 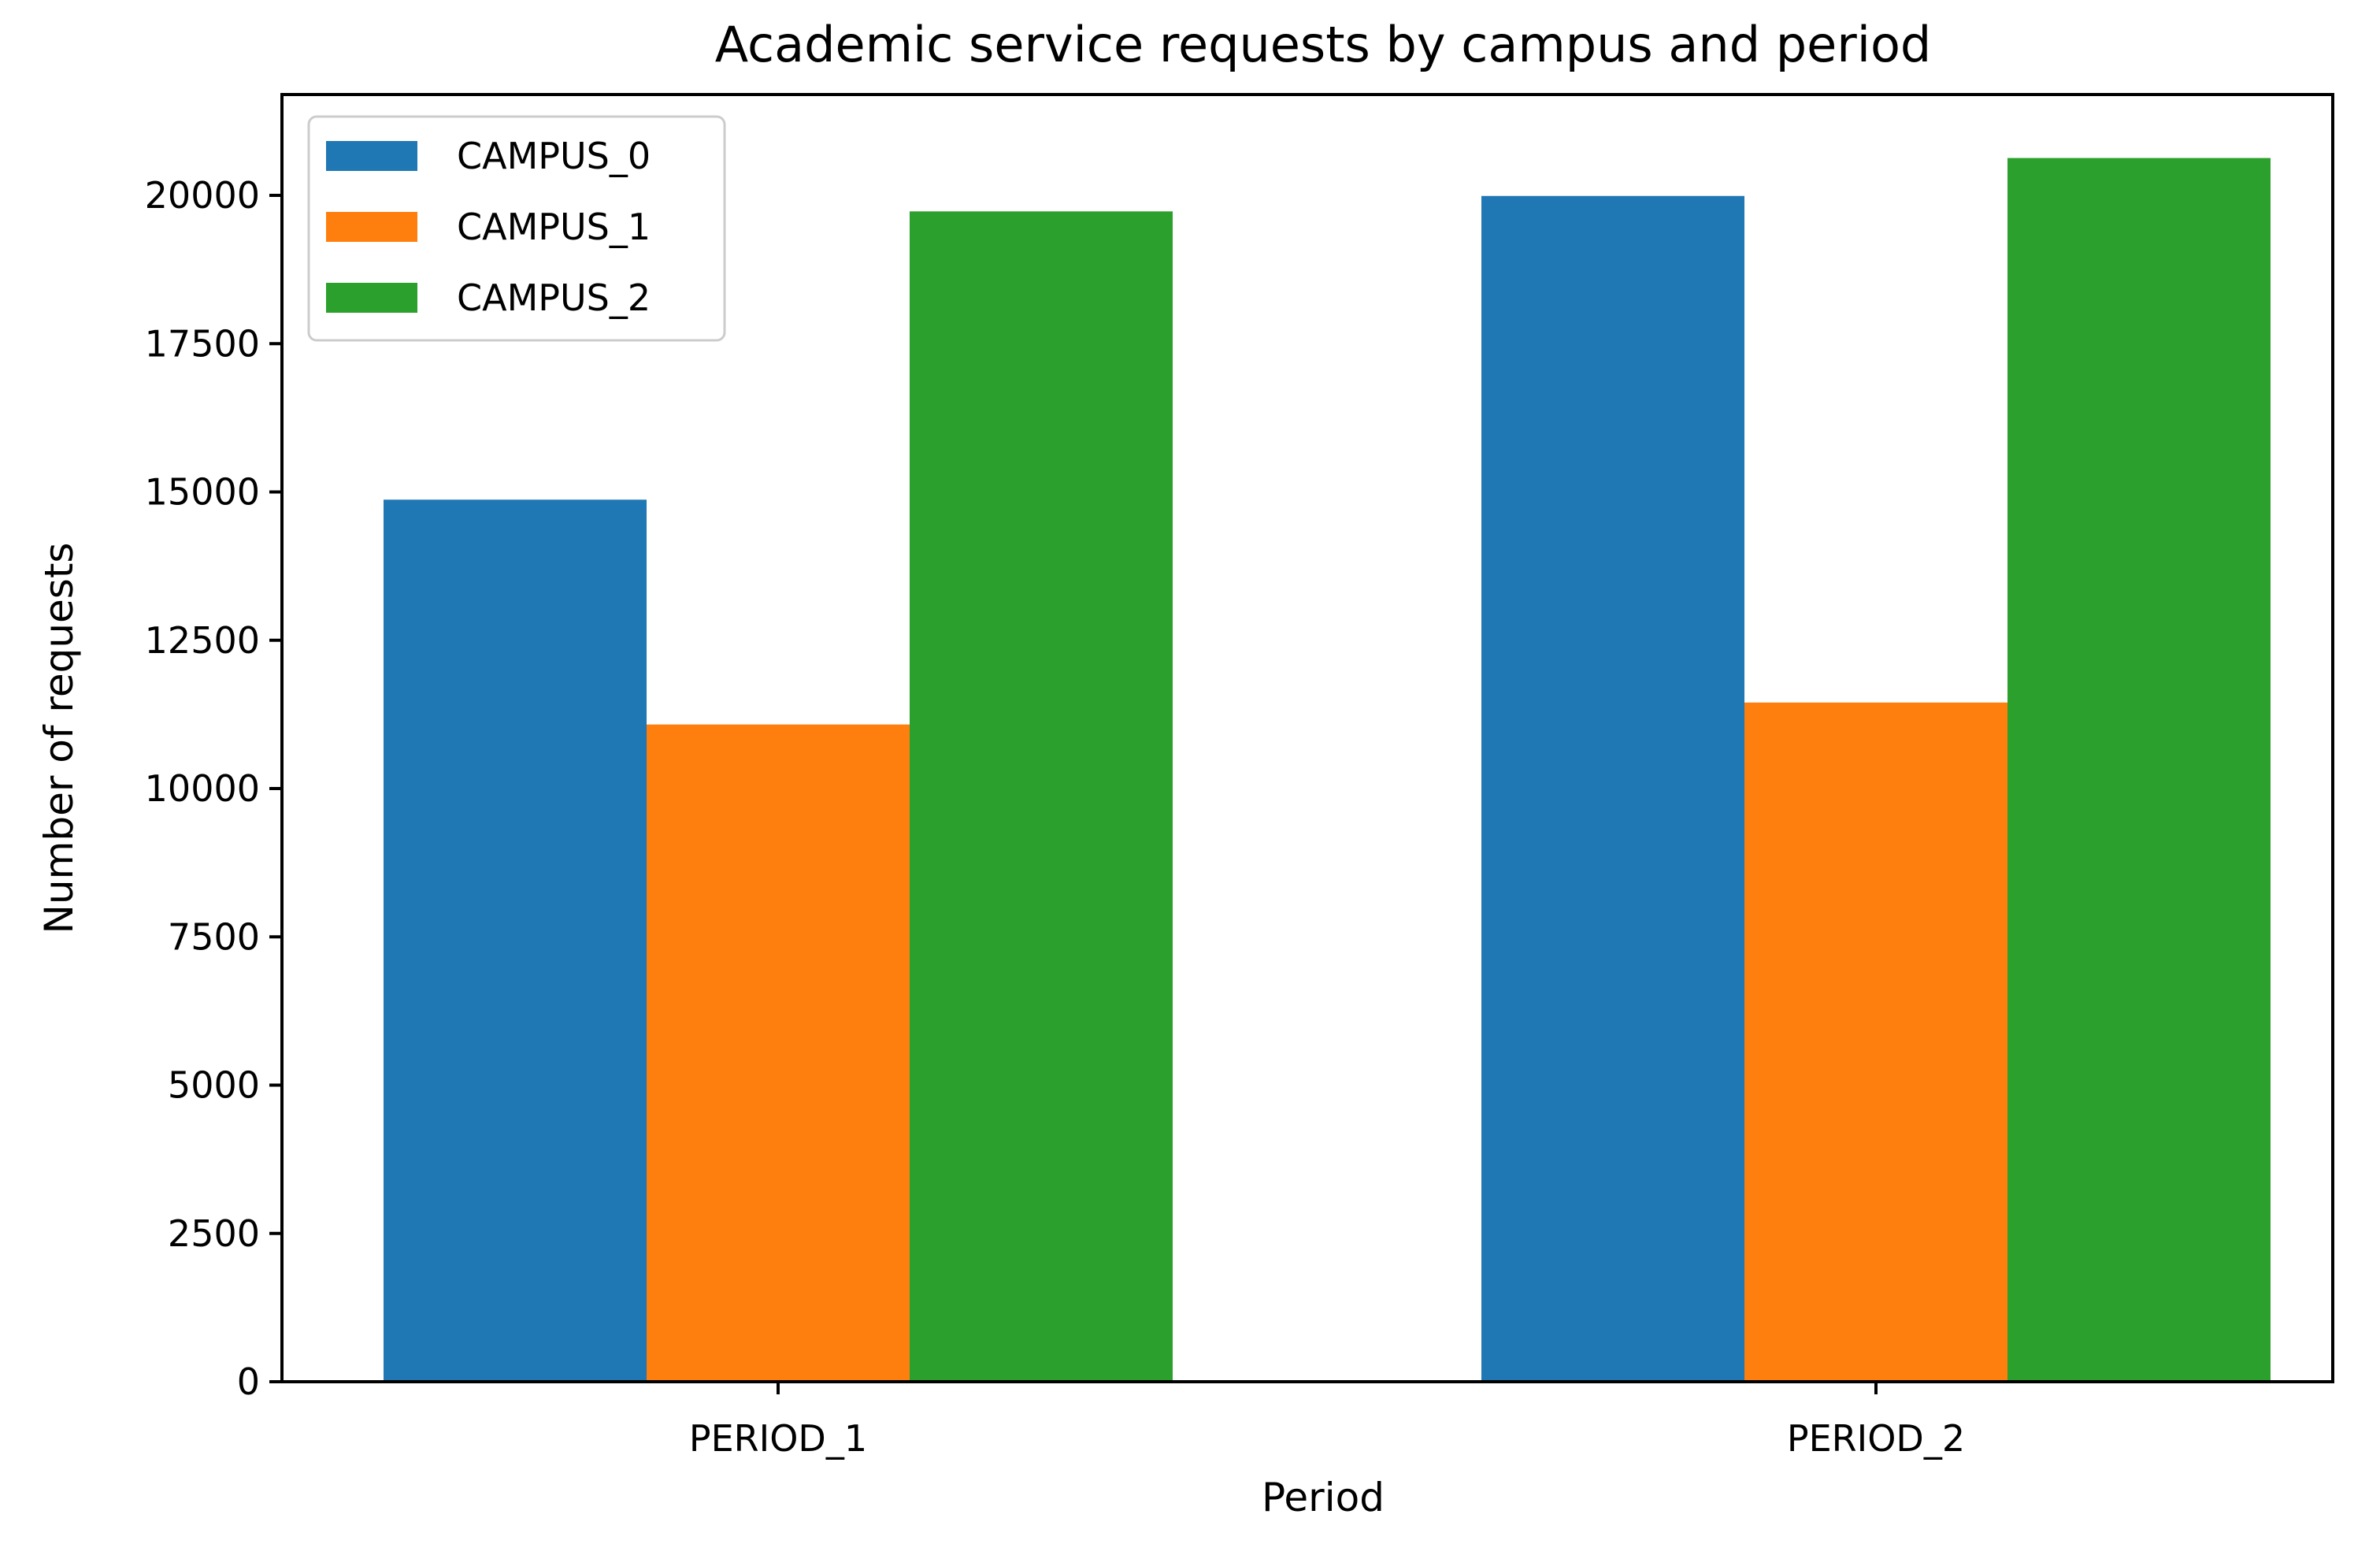 I want to click on y-axis: 0 2500 5000 7500 10000 12500 15000 17500 20000, so click(x=213, y=788).